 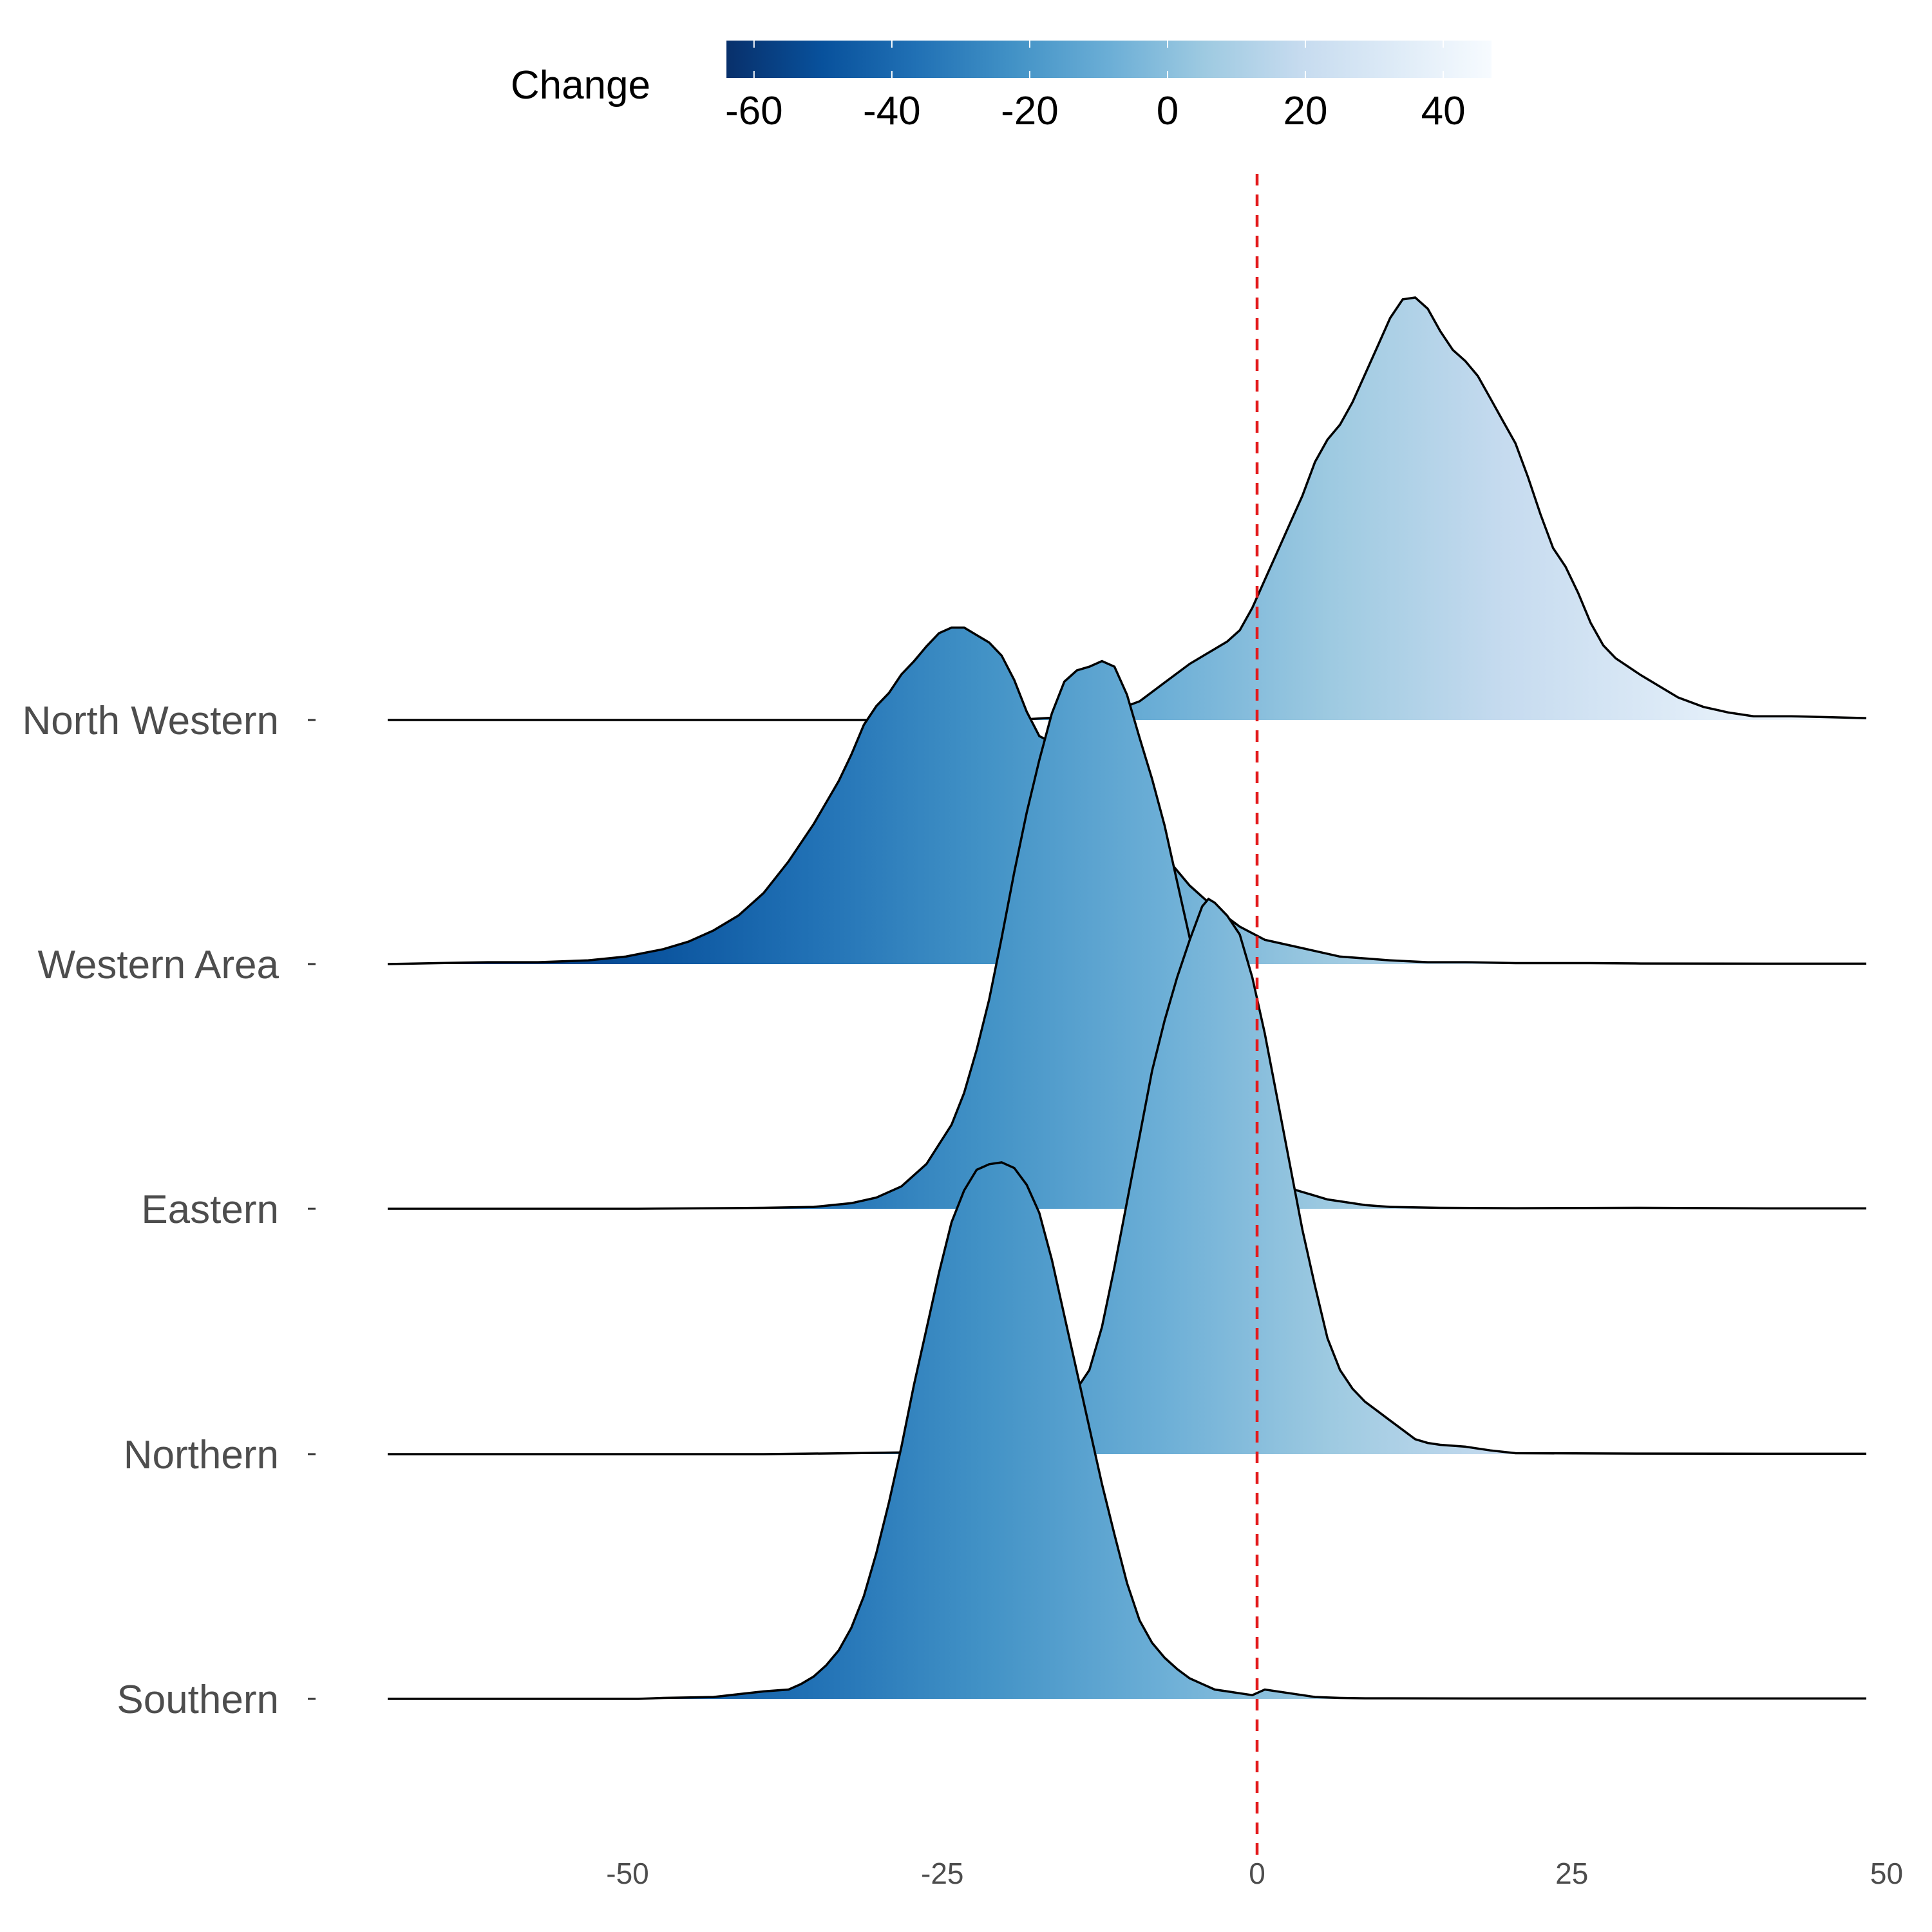 What do you see at coordinates (892, 111) in the screenshot?
I see `legend-tick-label: -40` at bounding box center [892, 111].